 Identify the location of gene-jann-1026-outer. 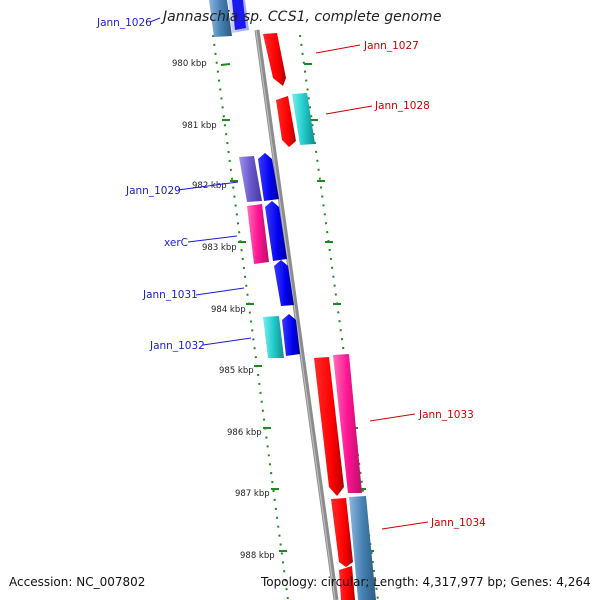
(220, 18).